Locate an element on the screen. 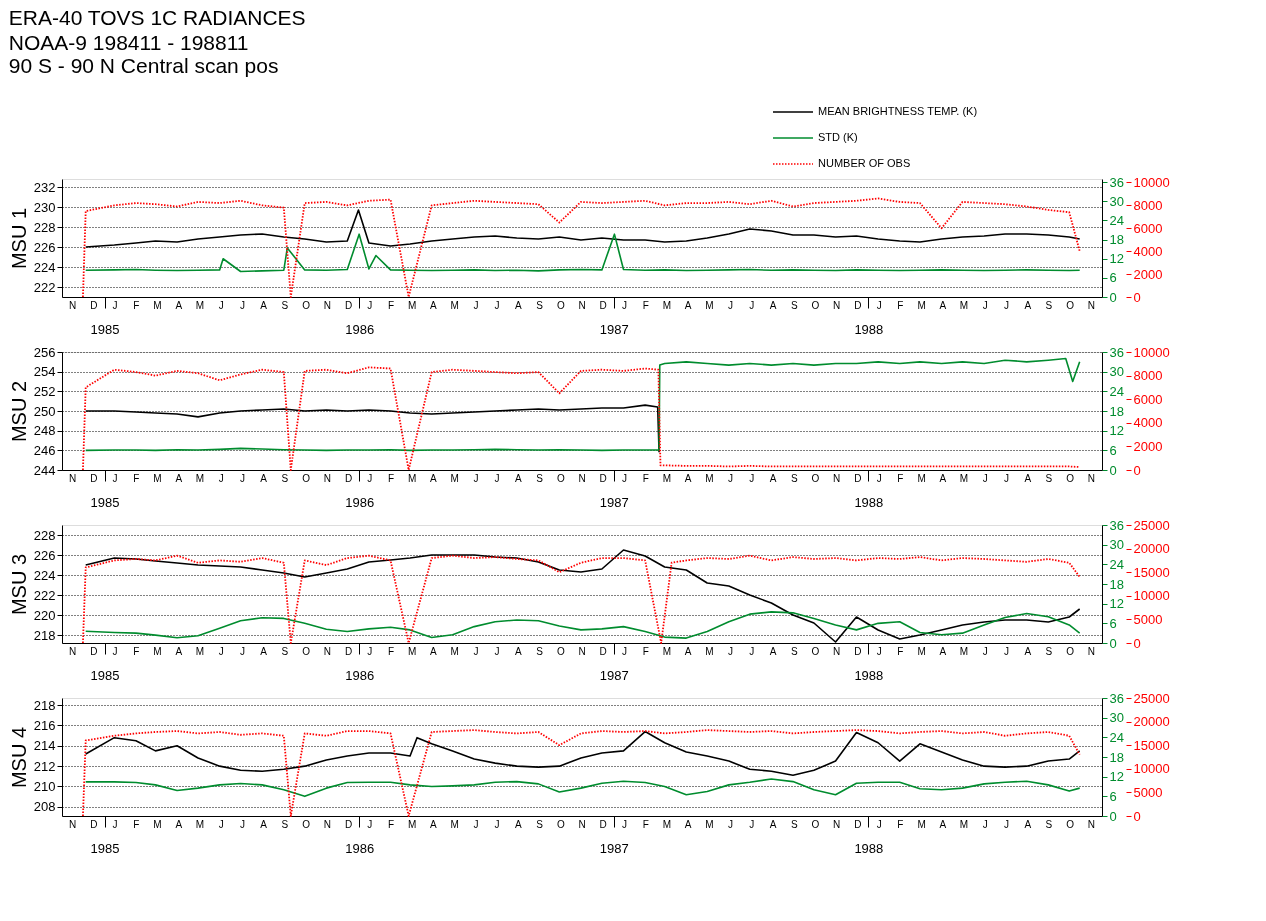 The height and width of the screenshot is (921, 1266). y-tick-label: 254 is located at coordinates (44, 372).